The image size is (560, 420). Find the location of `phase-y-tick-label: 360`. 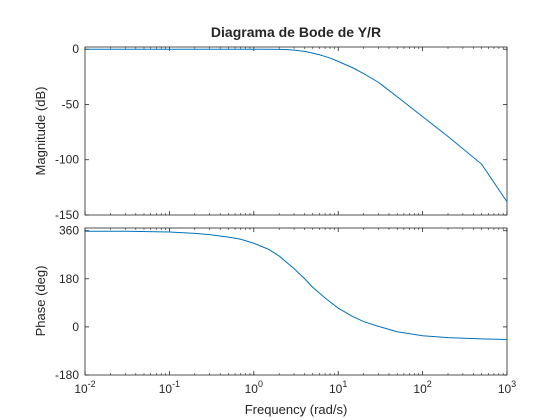

phase-y-tick-label: 360 is located at coordinates (69, 231).